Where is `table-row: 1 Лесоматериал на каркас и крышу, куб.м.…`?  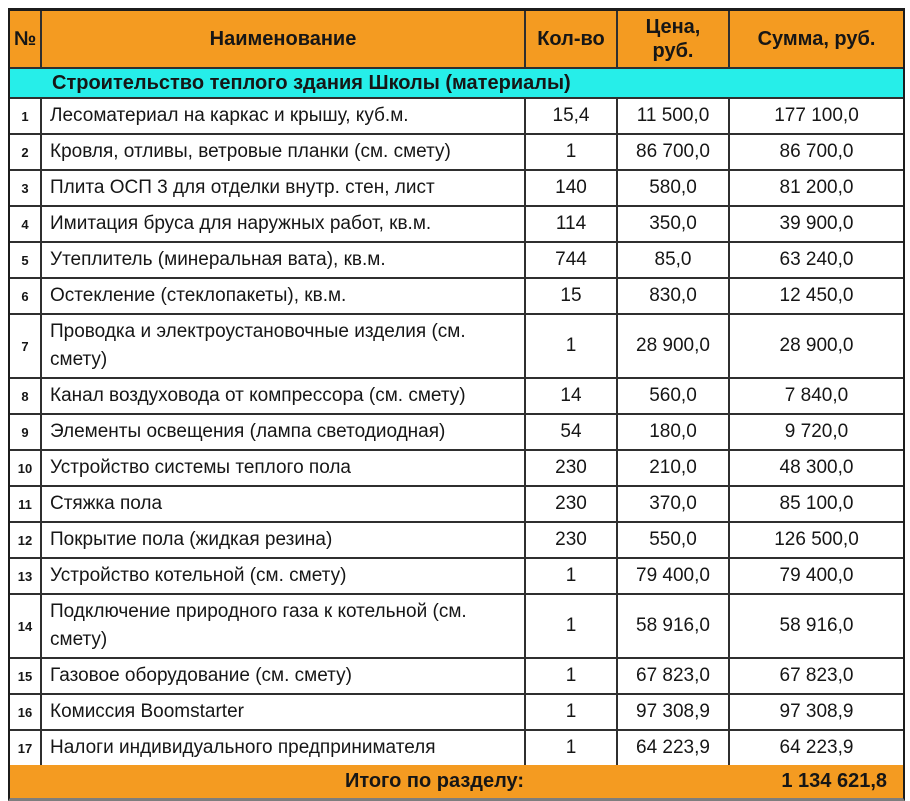
table-row: 1 Лесоматериал на каркас и крышу, куб.м.… is located at coordinates (456, 117).